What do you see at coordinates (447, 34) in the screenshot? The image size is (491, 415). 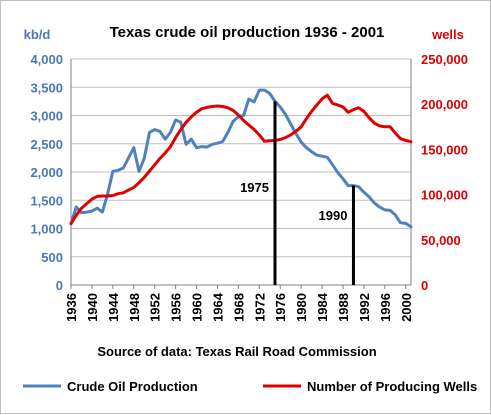 I see `right-axis-unit: wells` at bounding box center [447, 34].